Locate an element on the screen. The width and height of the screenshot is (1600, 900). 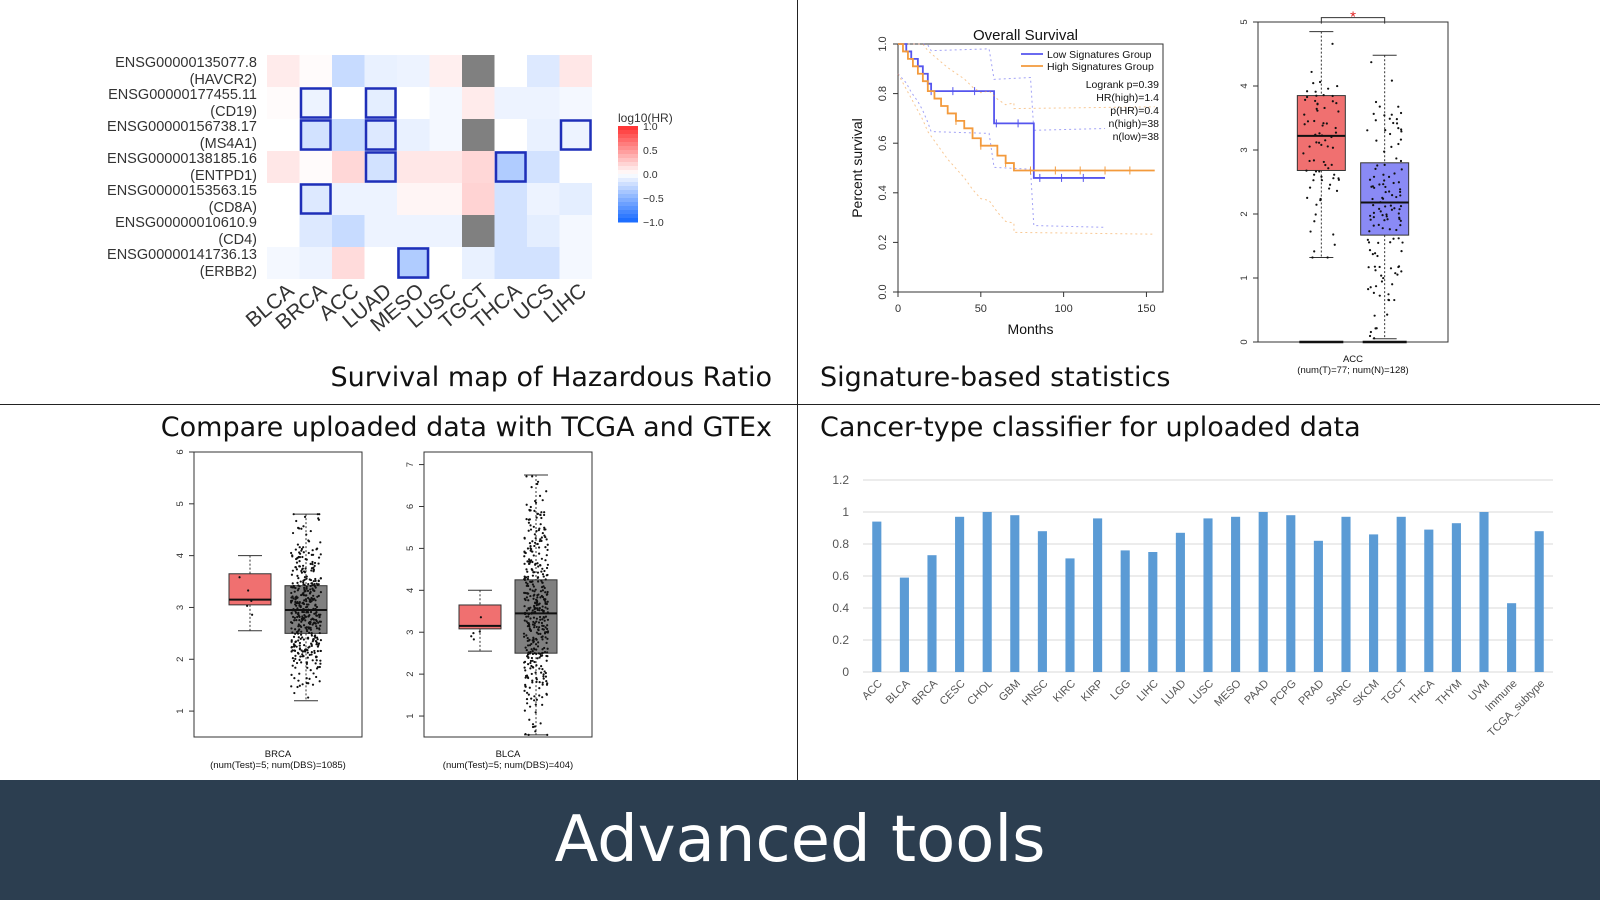
significance-bracket is located at coordinates (1353, 20).